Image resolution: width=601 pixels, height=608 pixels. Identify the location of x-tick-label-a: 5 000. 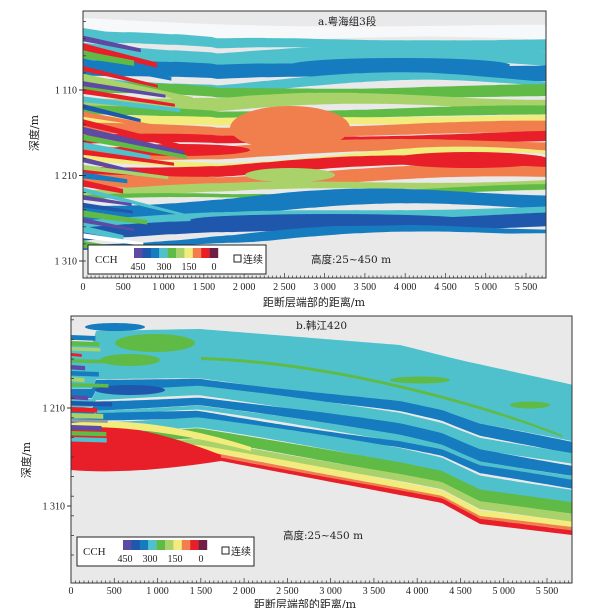
(485, 287).